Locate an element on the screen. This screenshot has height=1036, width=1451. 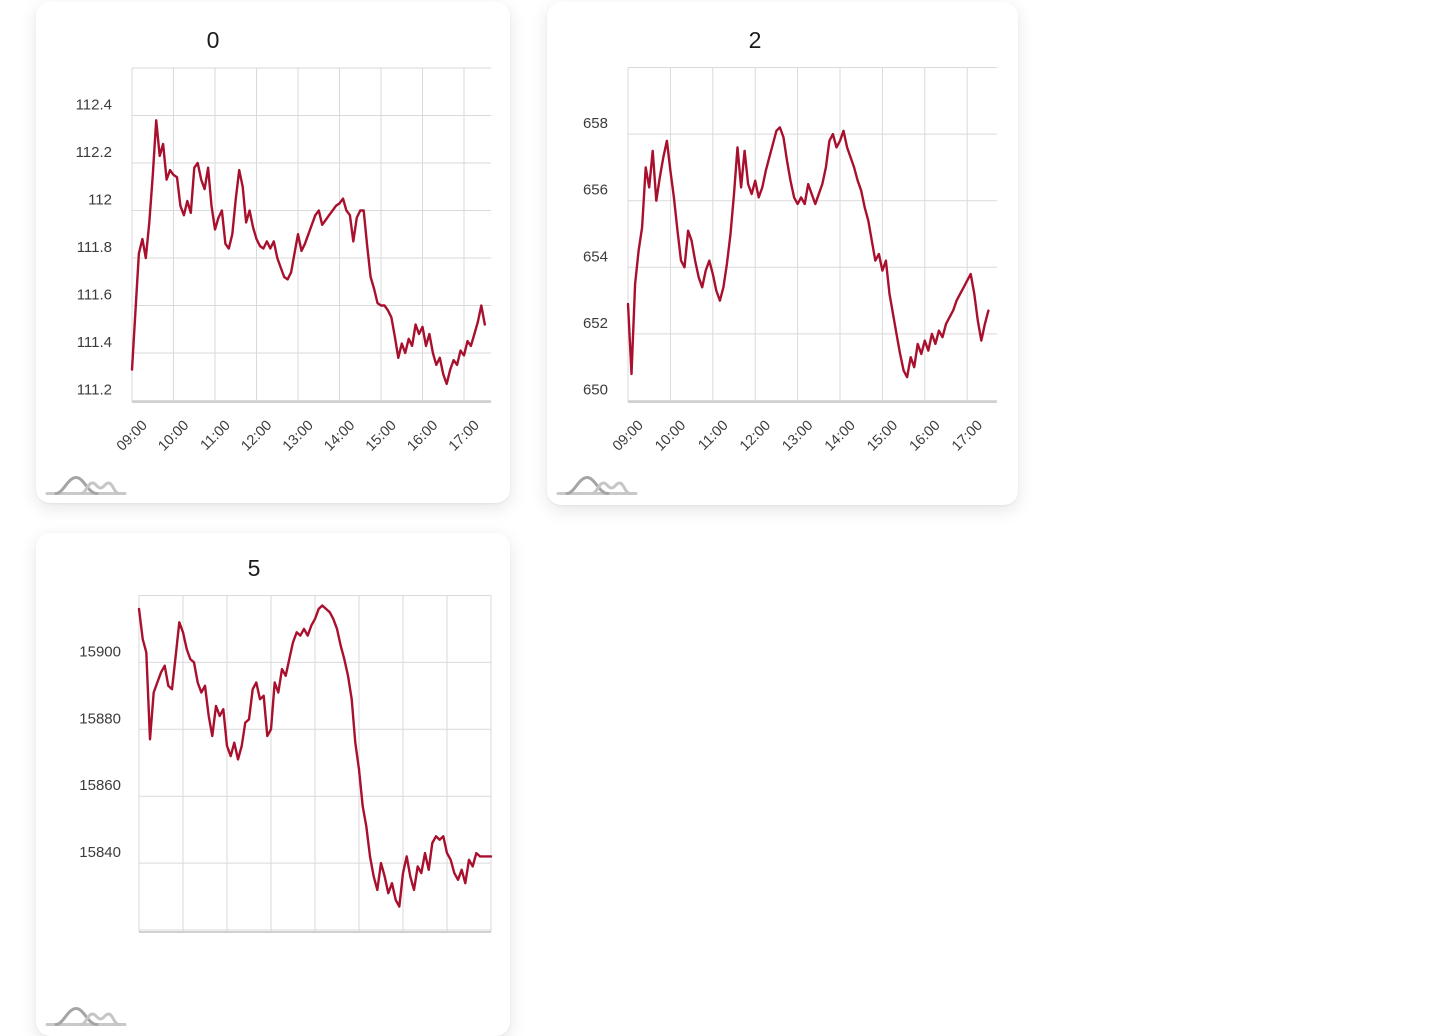
y-tick-label: 111.6 is located at coordinates (94, 295).